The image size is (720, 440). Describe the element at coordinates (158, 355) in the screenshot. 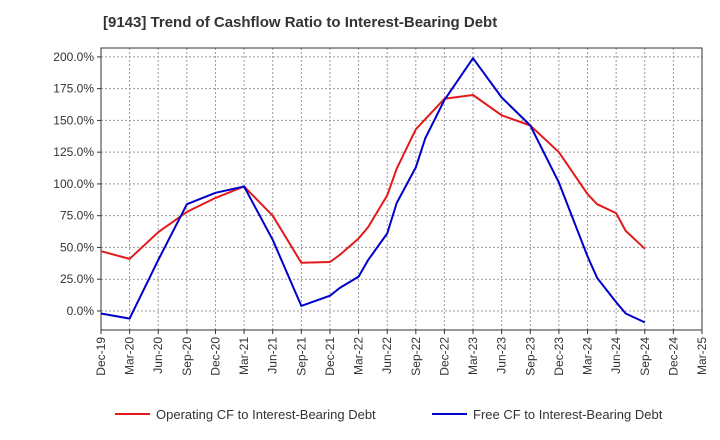

I see `x-tick-label: Jun-20` at that location.